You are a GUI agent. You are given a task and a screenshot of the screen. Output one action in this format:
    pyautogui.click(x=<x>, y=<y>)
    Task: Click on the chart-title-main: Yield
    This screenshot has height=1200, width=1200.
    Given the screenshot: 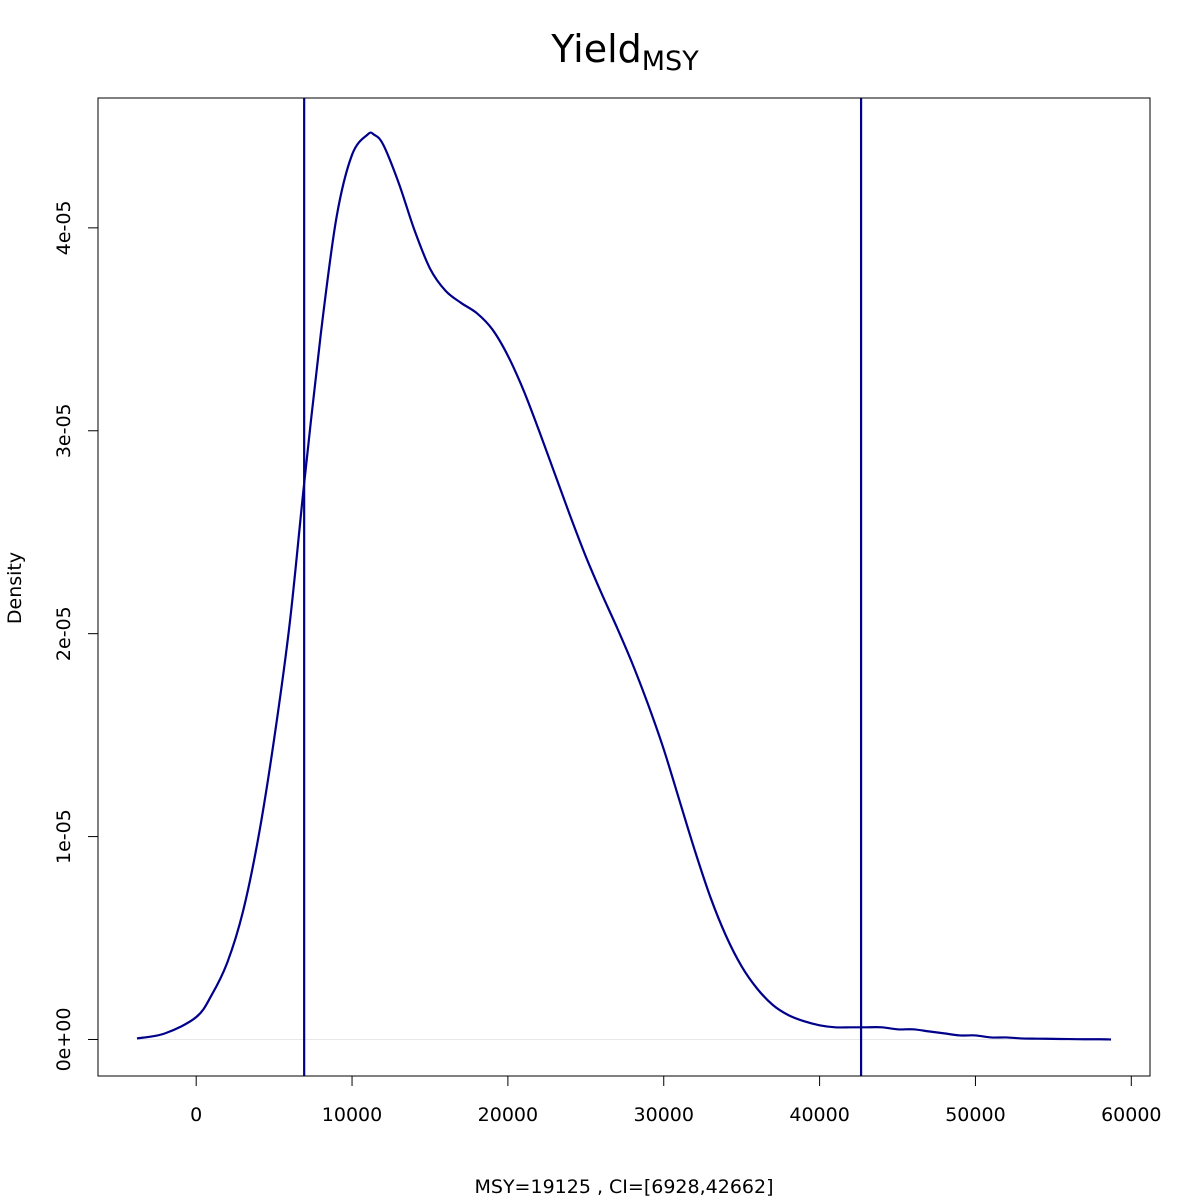 What is the action you would take?
    pyautogui.click(x=595, y=49)
    